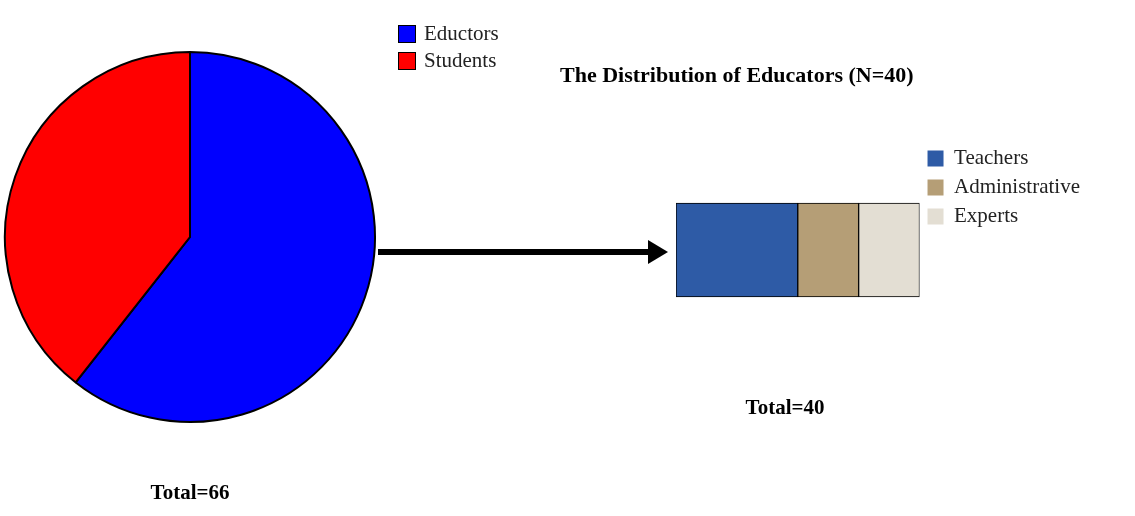 This screenshot has width=1135, height=516. Describe the element at coordinates (461, 33) in the screenshot. I see `legend-label: Eductors` at that location.